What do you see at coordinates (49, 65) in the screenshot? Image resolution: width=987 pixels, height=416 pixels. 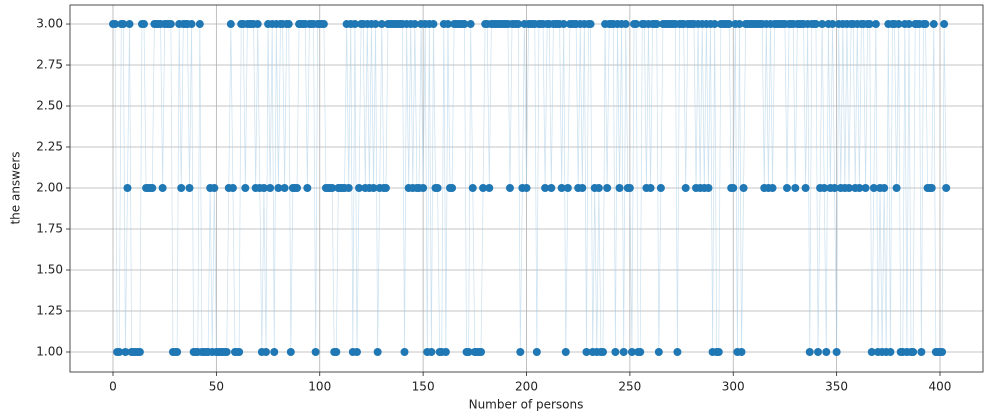 I see `y-tick-label: 2.75` at bounding box center [49, 65].